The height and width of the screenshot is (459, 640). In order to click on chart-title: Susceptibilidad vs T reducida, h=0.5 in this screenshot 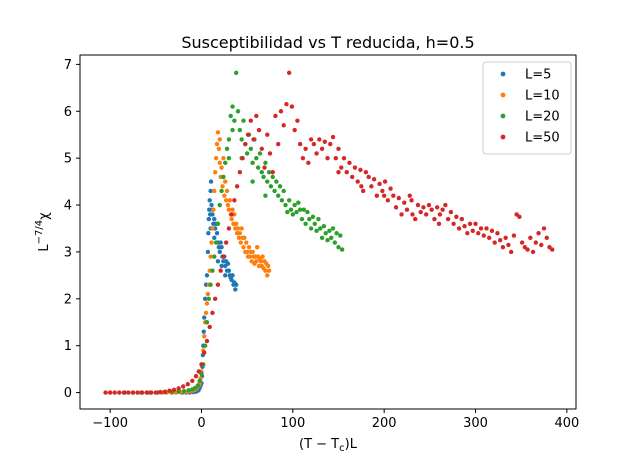, I will do `click(327, 42)`.